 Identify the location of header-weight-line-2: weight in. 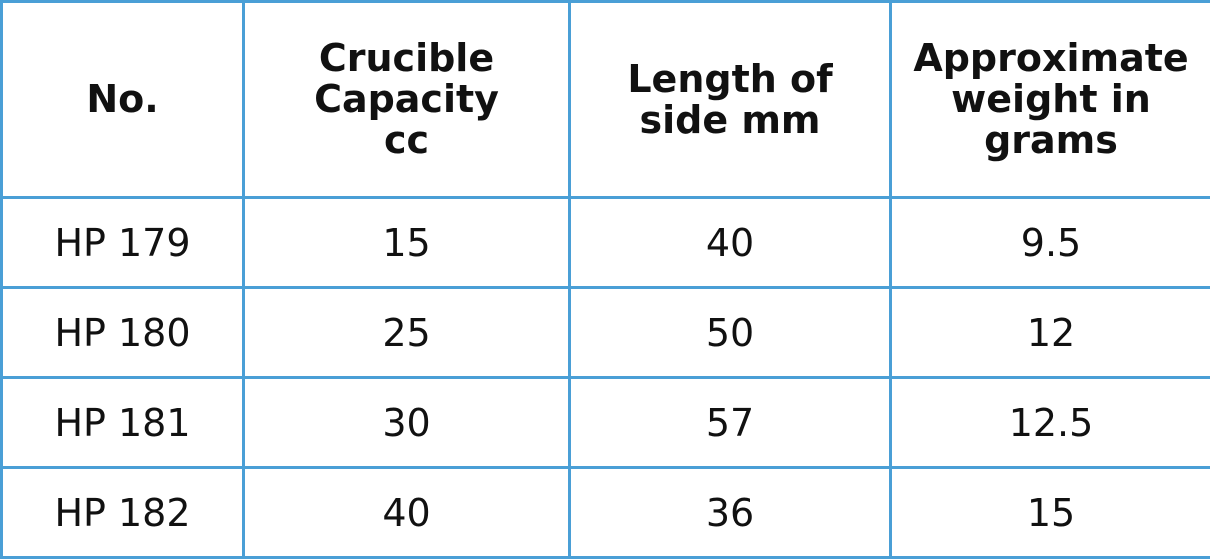
(1051, 99).